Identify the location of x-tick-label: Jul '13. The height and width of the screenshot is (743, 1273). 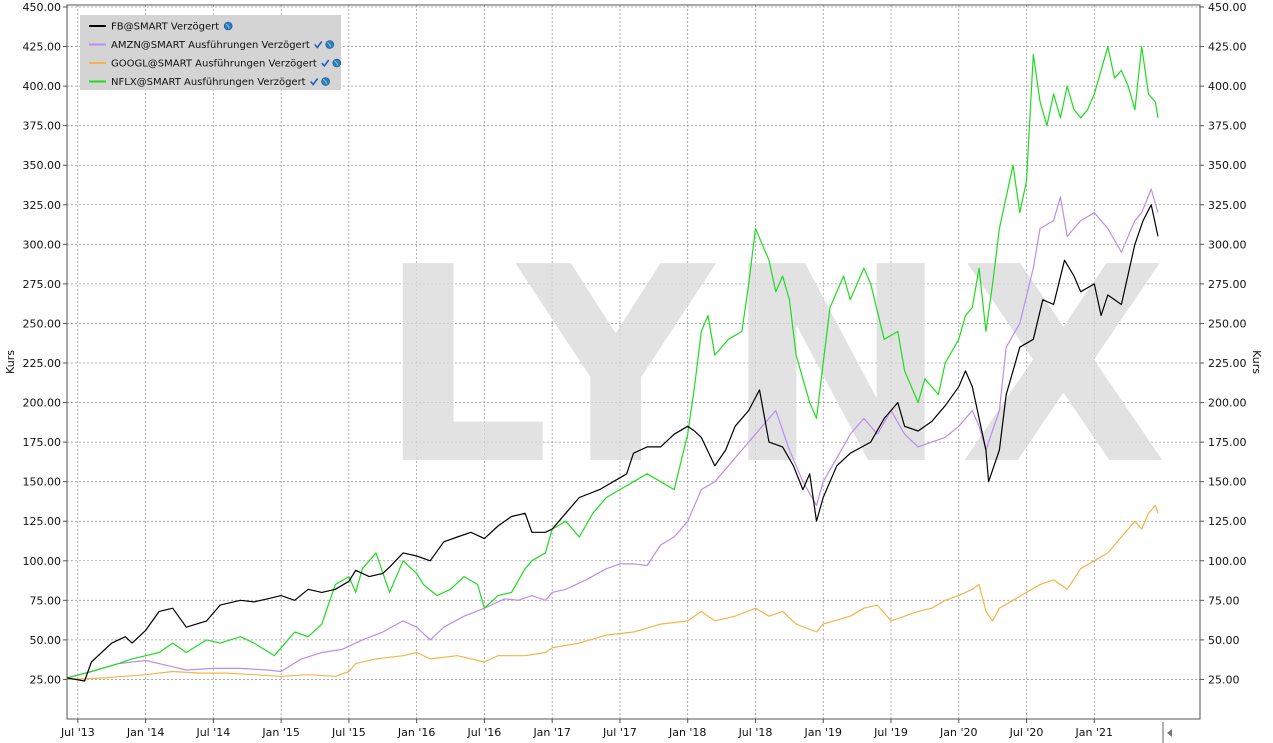
(77, 732).